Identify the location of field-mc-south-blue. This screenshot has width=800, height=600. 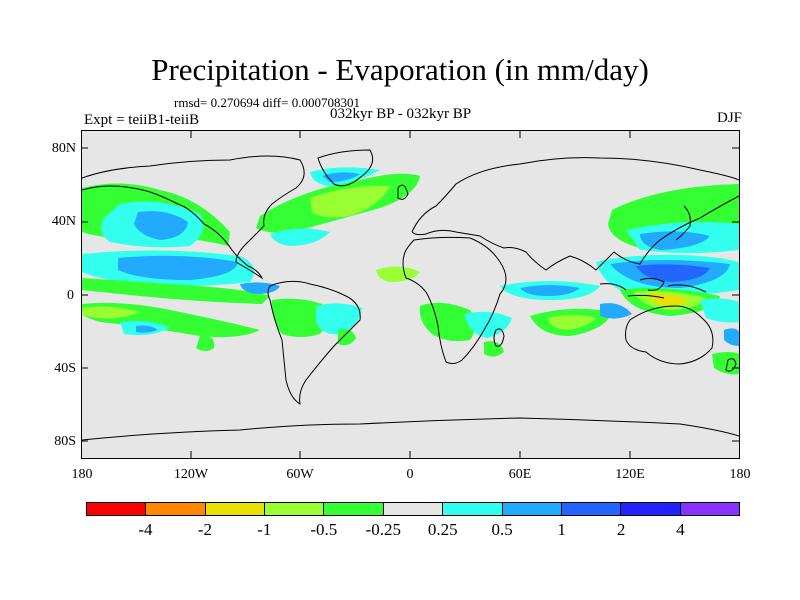
(616, 311).